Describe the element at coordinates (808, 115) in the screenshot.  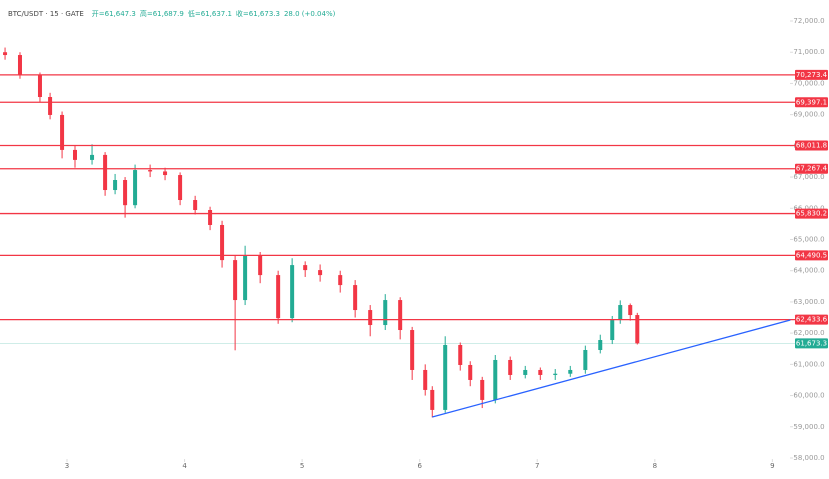
I see `y-tick-label: 69,000.0` at that location.